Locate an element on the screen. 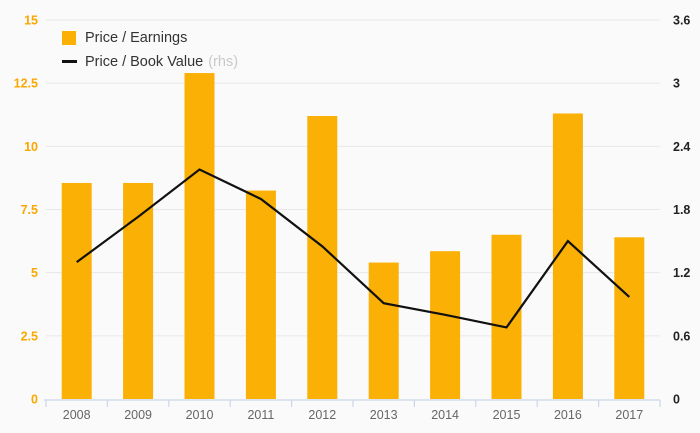 The height and width of the screenshot is (433, 700). x-axis-label-2016: 2016 is located at coordinates (568, 415).